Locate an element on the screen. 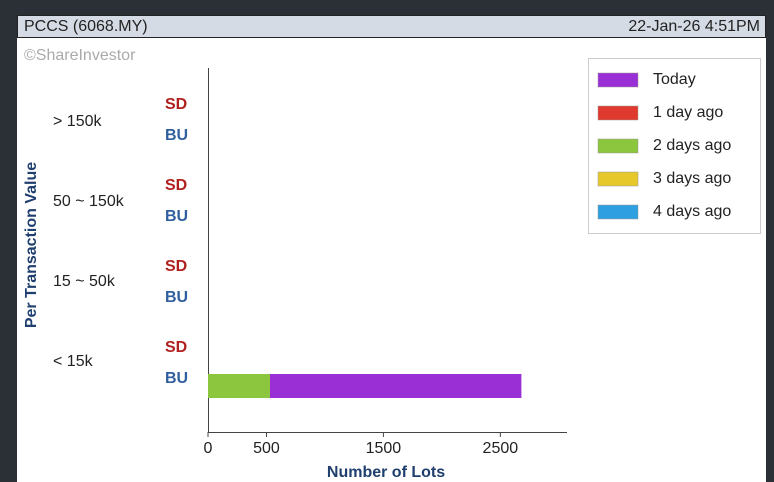 The image size is (774, 482). legend-label: Today is located at coordinates (674, 79).